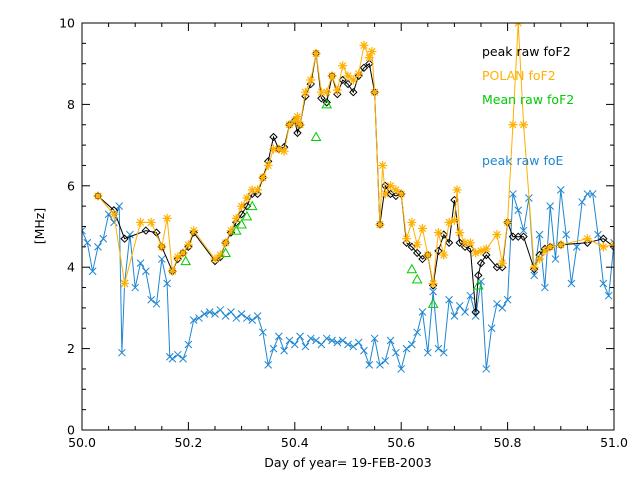  What do you see at coordinates (295, 442) in the screenshot?
I see `x-tick-label: 50.4` at bounding box center [295, 442].